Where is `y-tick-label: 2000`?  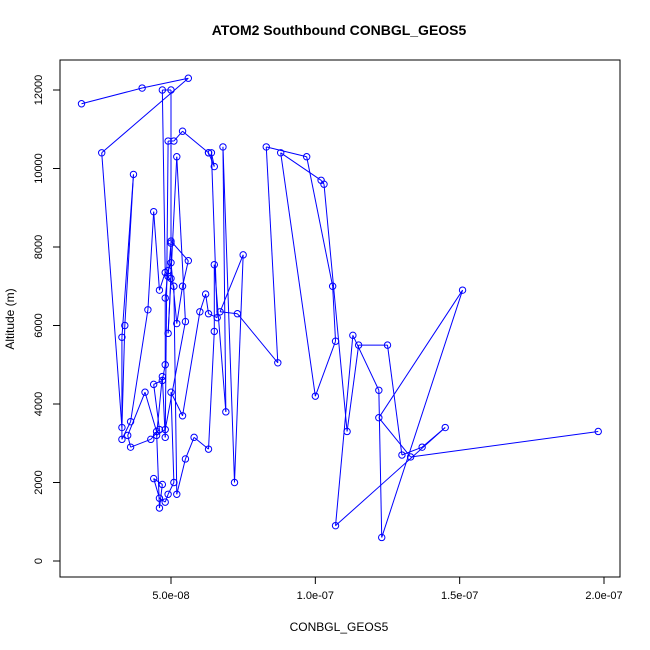 y-tick-label: 2000 is located at coordinates (39, 482).